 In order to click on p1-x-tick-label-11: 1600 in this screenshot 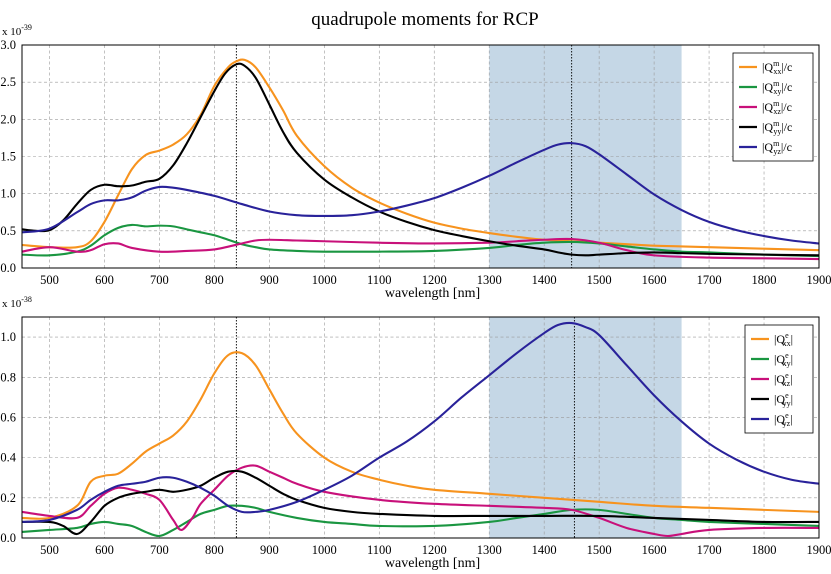, I will do `click(654, 550)`.